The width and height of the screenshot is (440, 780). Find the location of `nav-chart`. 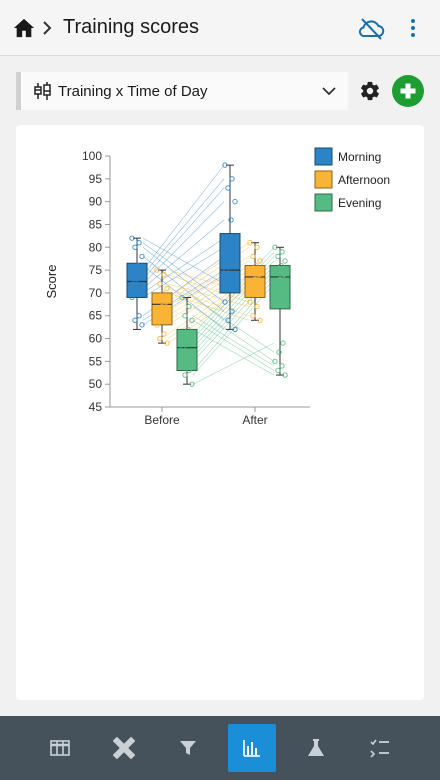

nav-chart is located at coordinates (252, 748).